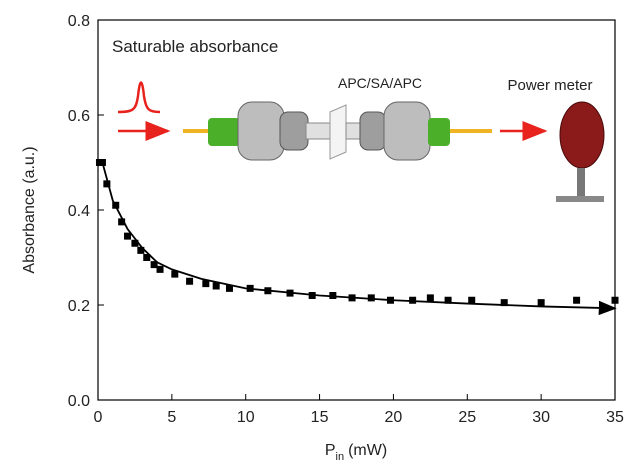 This screenshot has width=641, height=474. I want to click on x-tick-label: 10, so click(246, 417).